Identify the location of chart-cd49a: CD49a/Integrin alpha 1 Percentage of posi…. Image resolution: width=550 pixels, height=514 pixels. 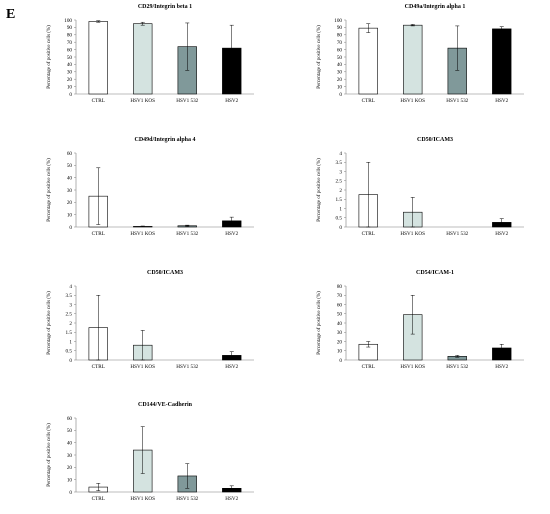
(412, 55).